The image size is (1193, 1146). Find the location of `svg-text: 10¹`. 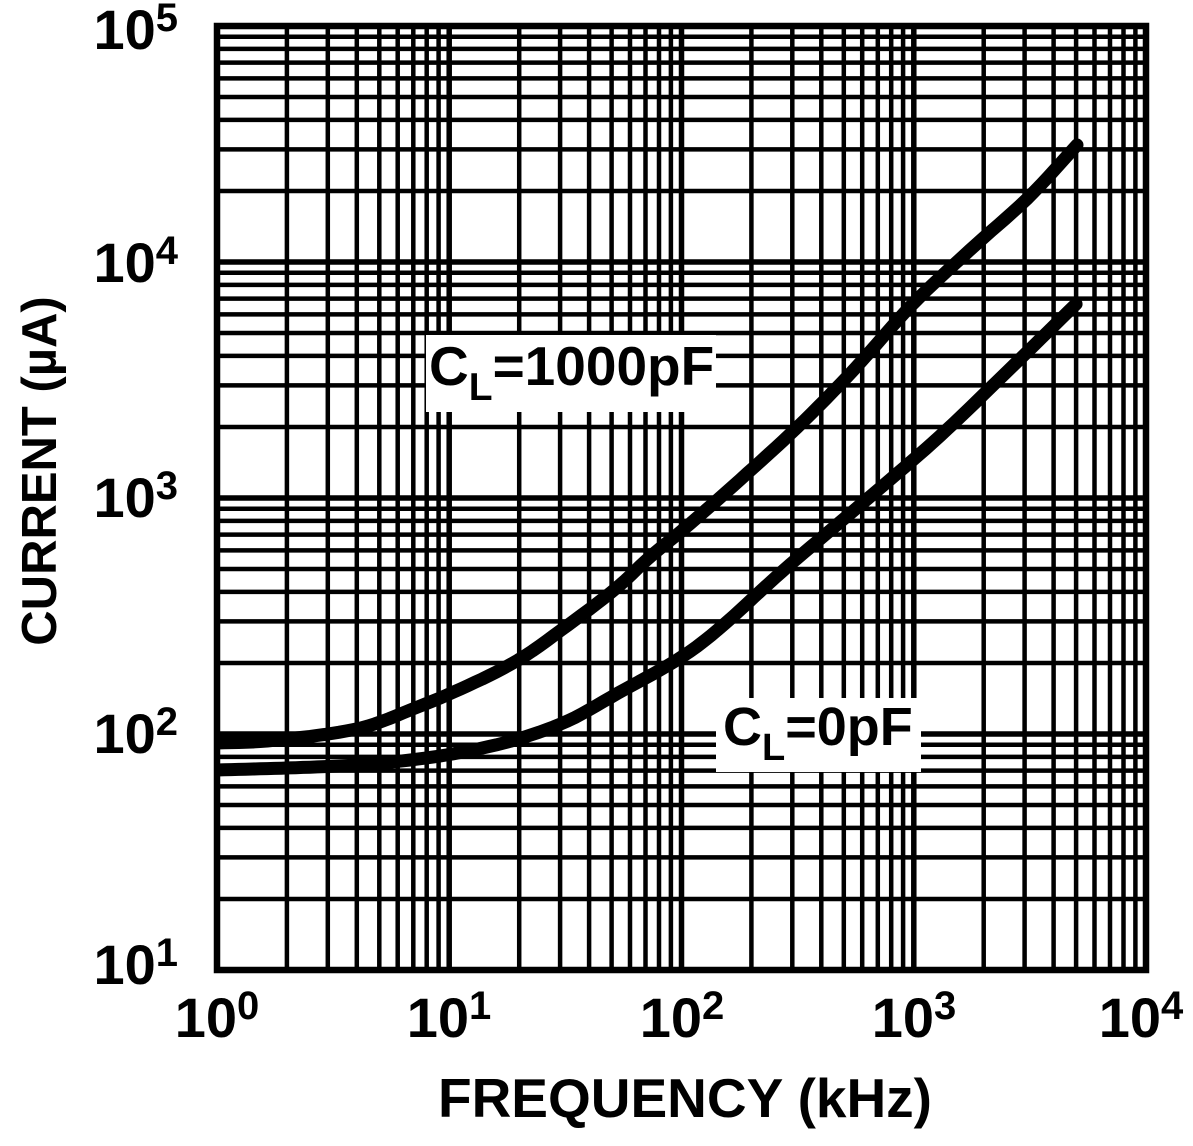

svg-text: 10¹ is located at coordinates (135, 963).